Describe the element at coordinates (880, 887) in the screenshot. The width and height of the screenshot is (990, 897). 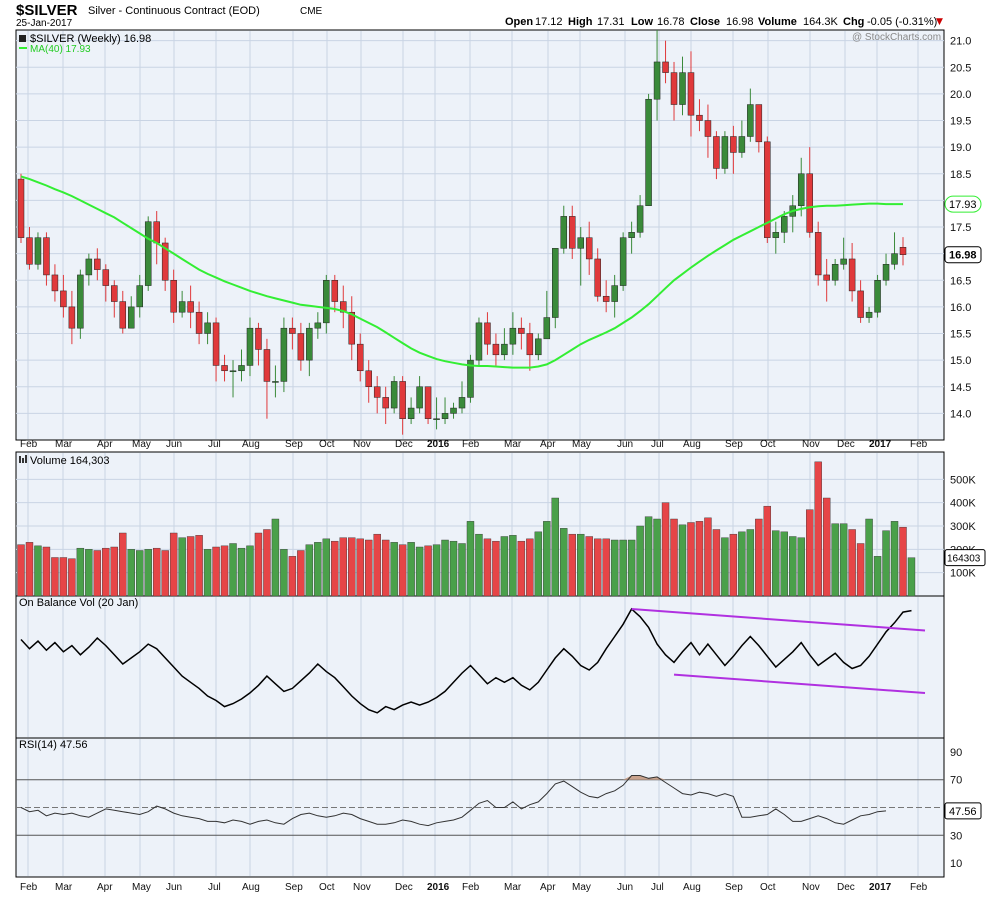
I see `x-tick-label: 2017` at that location.